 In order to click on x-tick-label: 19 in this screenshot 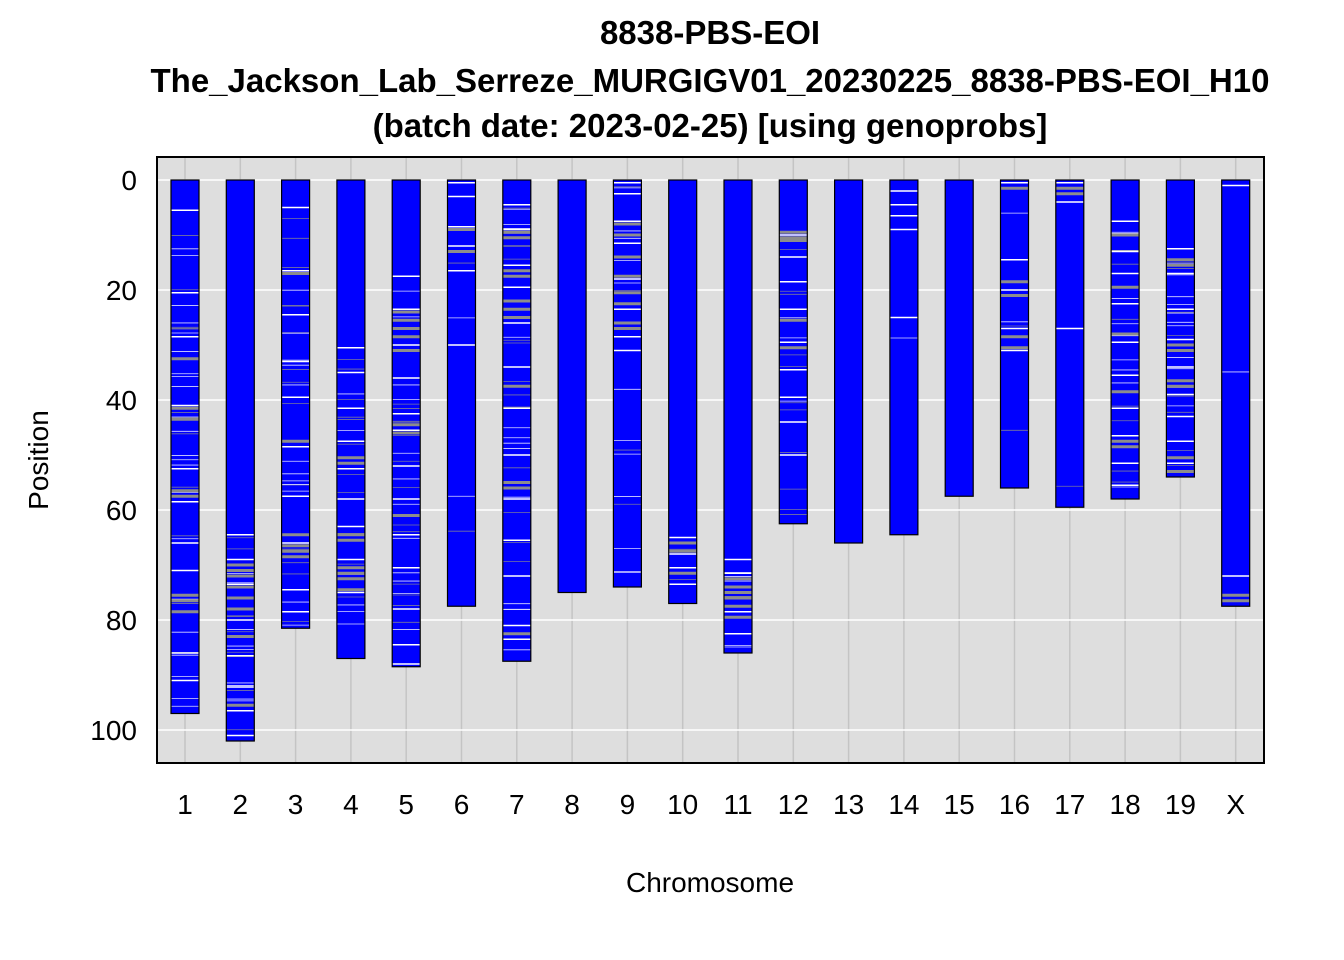, I will do `click(1180, 804)`.